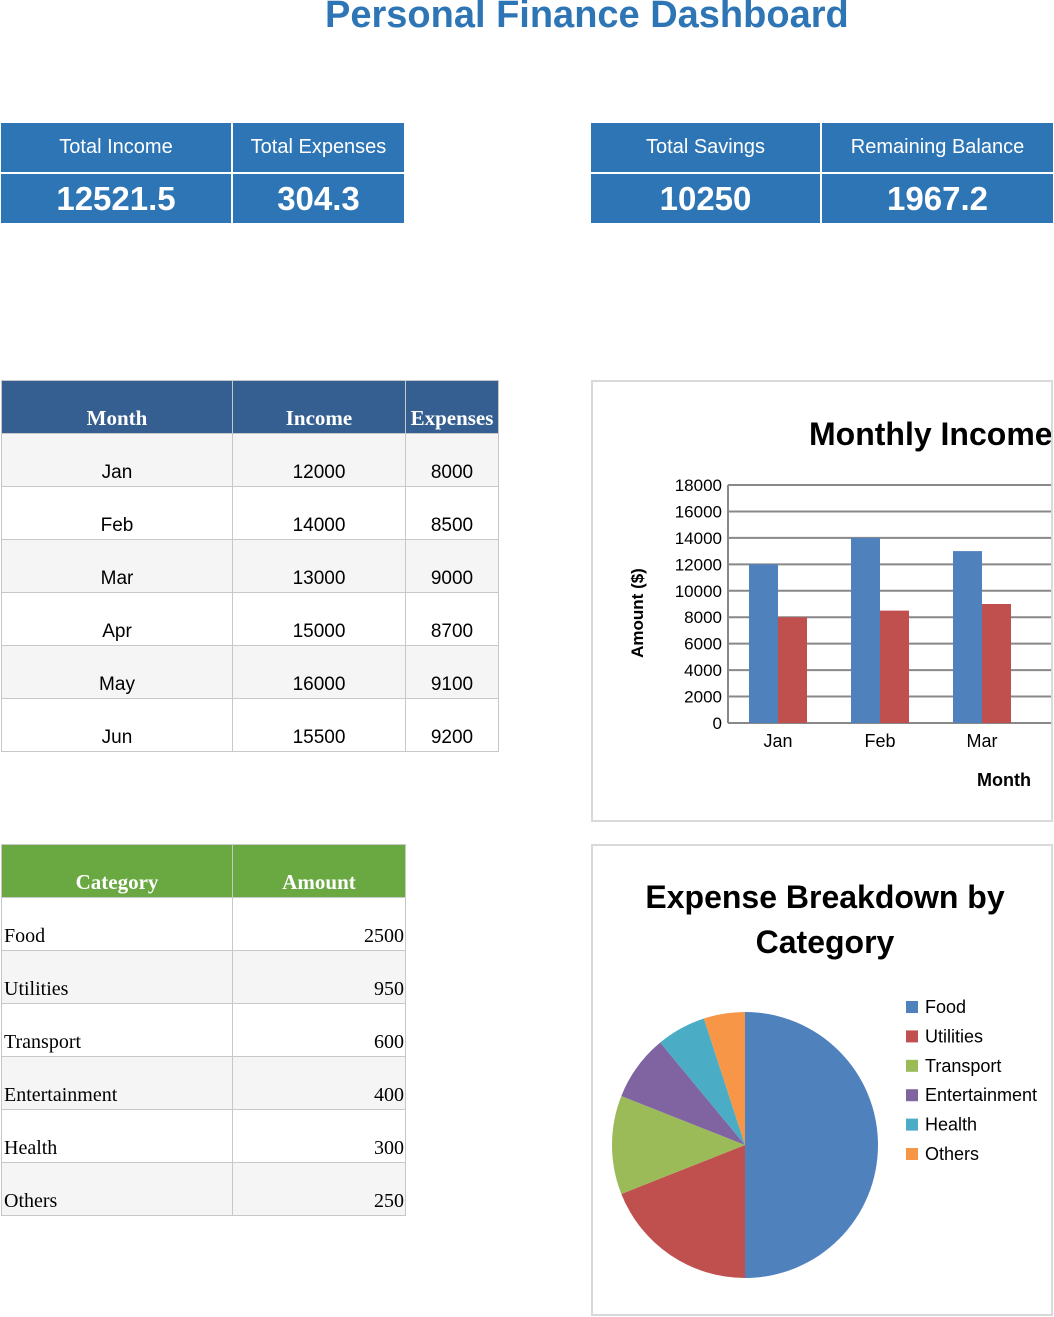 This screenshot has height=1317, width=1054. What do you see at coordinates (117, 977) in the screenshot?
I see `table-cell: Utilities` at bounding box center [117, 977].